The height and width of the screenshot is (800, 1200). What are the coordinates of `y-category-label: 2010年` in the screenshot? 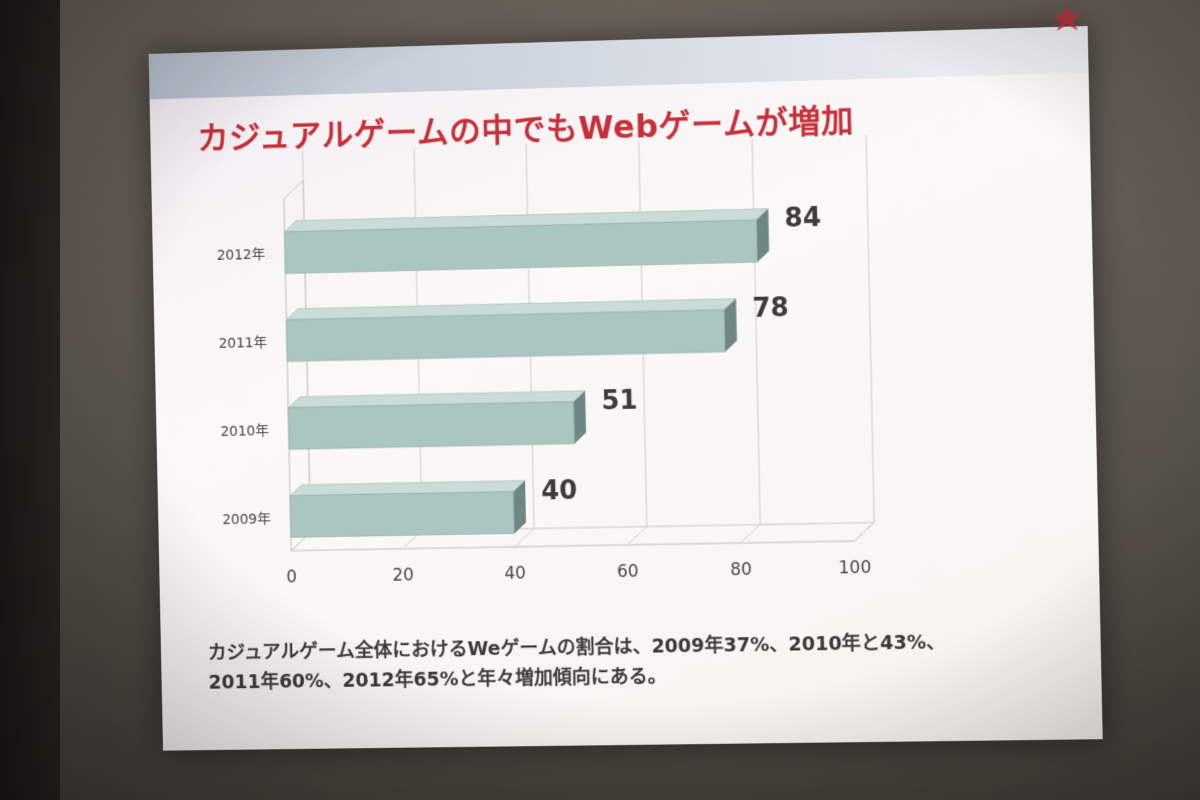 It's located at (244, 431).